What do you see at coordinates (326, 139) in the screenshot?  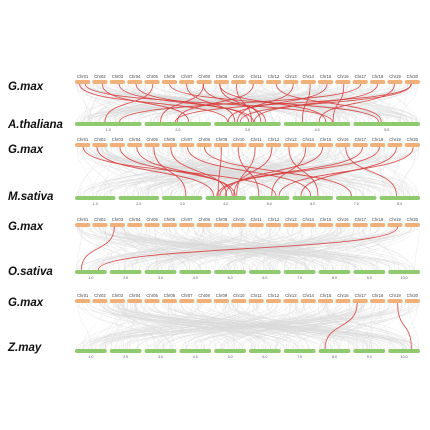 I see `top-chromosome-label: Chr15` at bounding box center [326, 139].